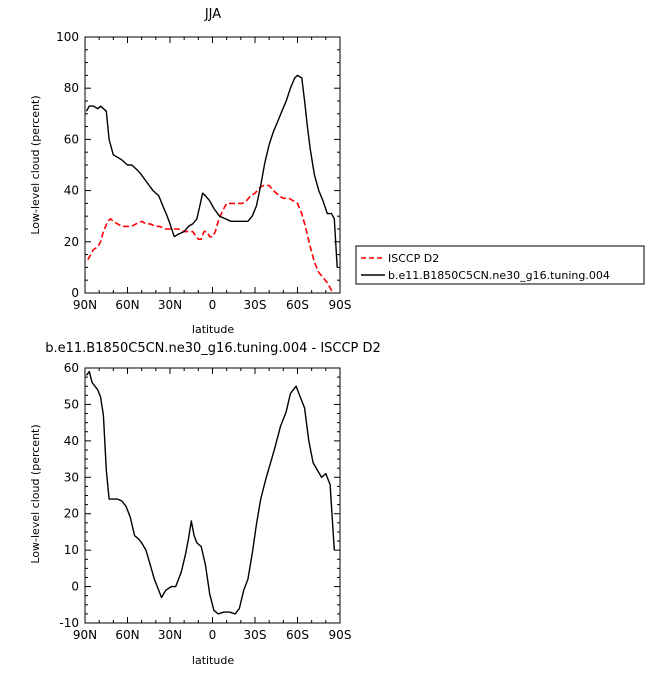 This screenshot has height=674, width=672. What do you see at coordinates (340, 635) in the screenshot?
I see `bottom-xtick-label: 90S` at bounding box center [340, 635].